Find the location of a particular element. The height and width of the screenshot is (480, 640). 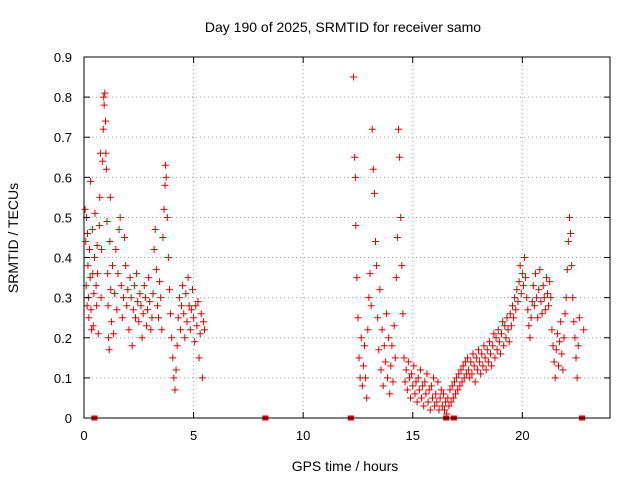

y-tick-label: 0.1 is located at coordinates (63, 378).